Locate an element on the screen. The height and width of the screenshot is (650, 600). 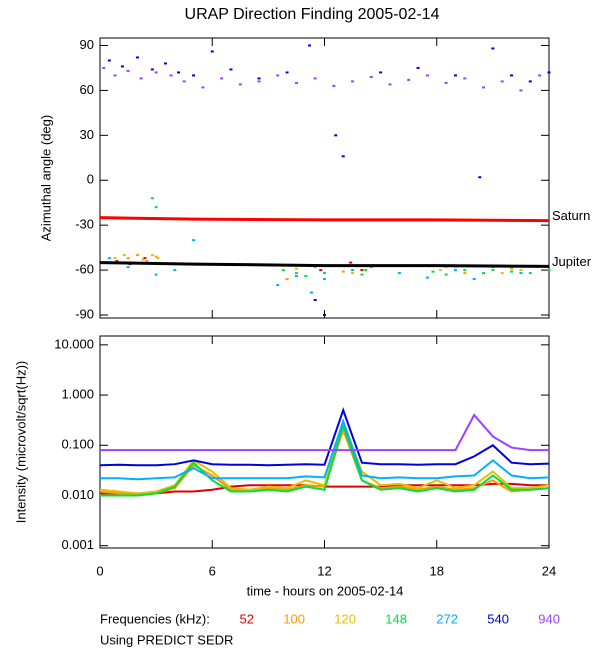
y-tick-label: -90 is located at coordinates (84, 313).